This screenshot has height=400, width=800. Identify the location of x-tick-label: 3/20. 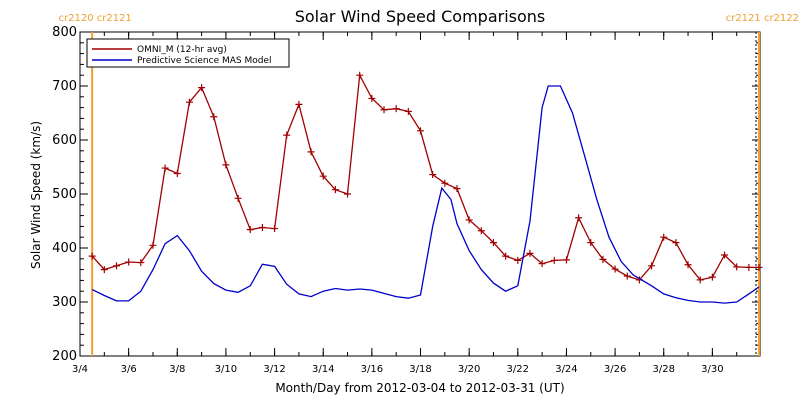
(469, 369).